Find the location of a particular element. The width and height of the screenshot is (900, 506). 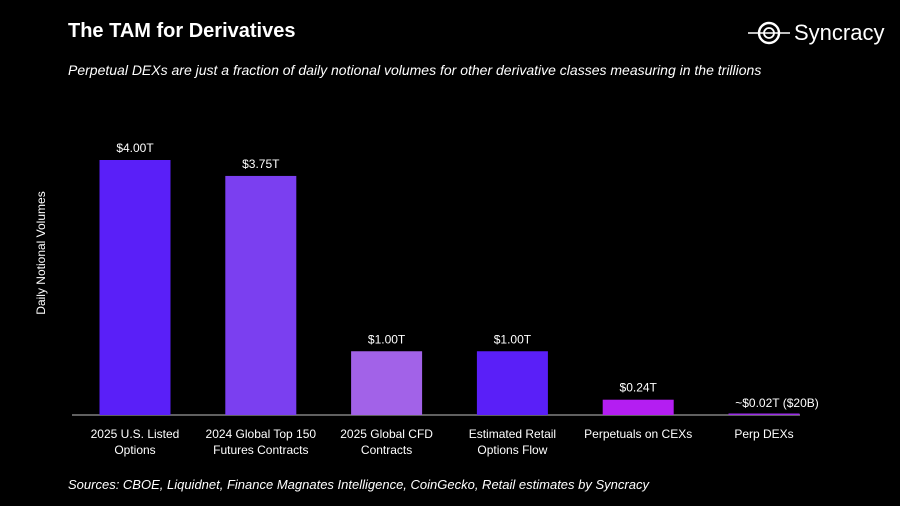

data-label: $0.24T is located at coordinates (639, 388).